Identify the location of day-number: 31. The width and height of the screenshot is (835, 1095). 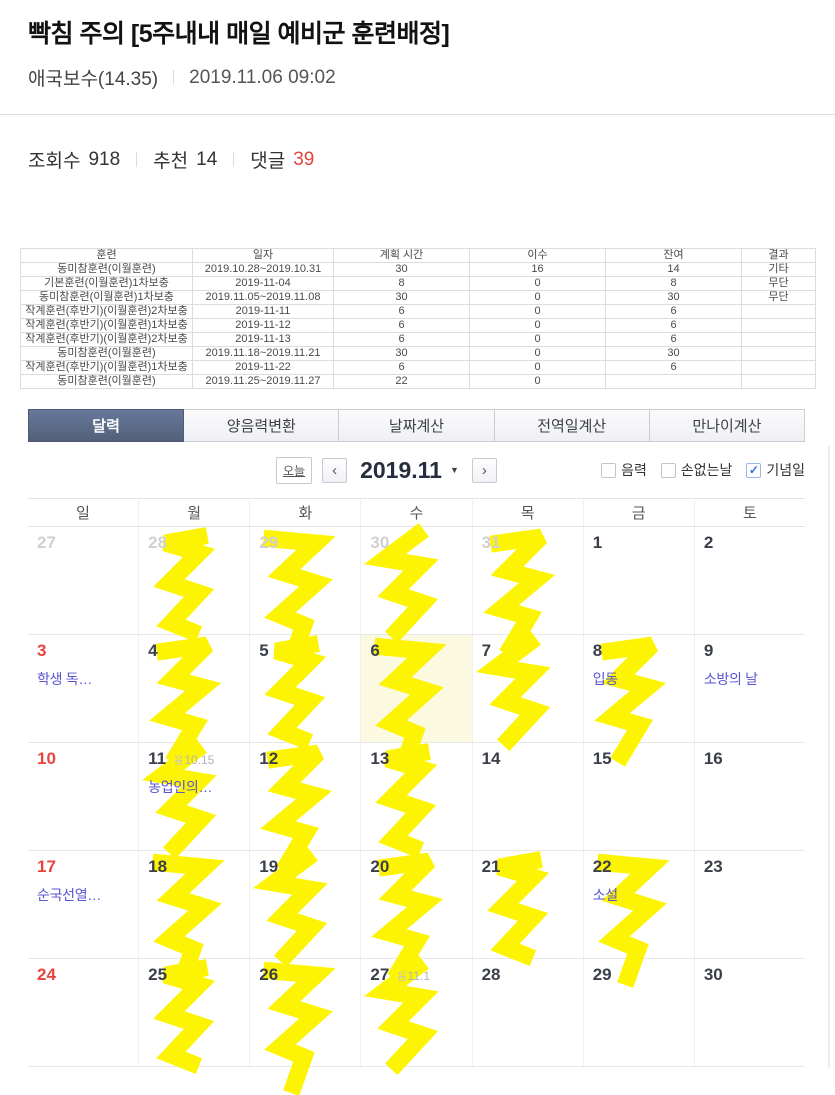
(491, 542).